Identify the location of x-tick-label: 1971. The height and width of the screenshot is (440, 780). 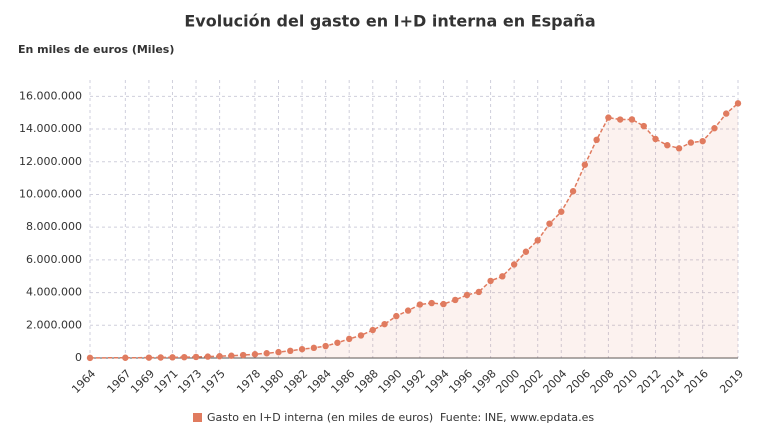
(166, 381).